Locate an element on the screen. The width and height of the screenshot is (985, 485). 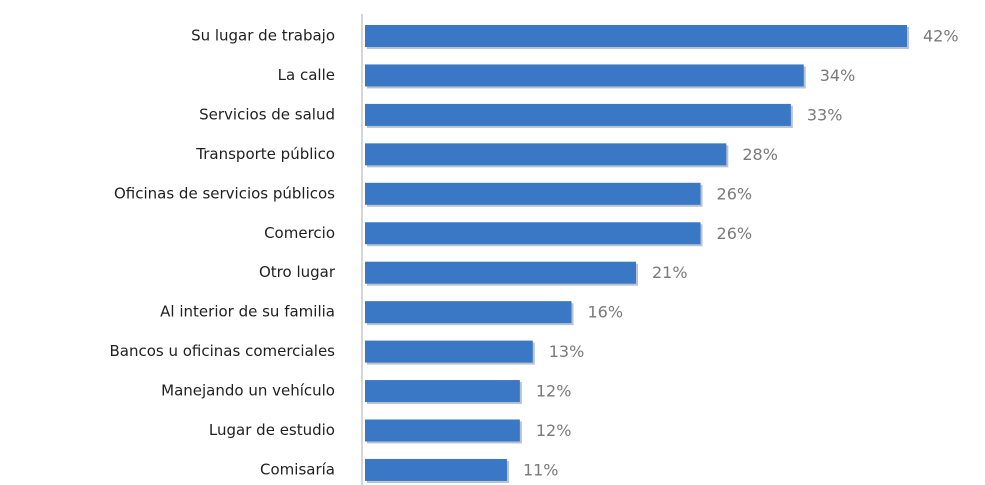
value-label: 33% is located at coordinates (825, 114).